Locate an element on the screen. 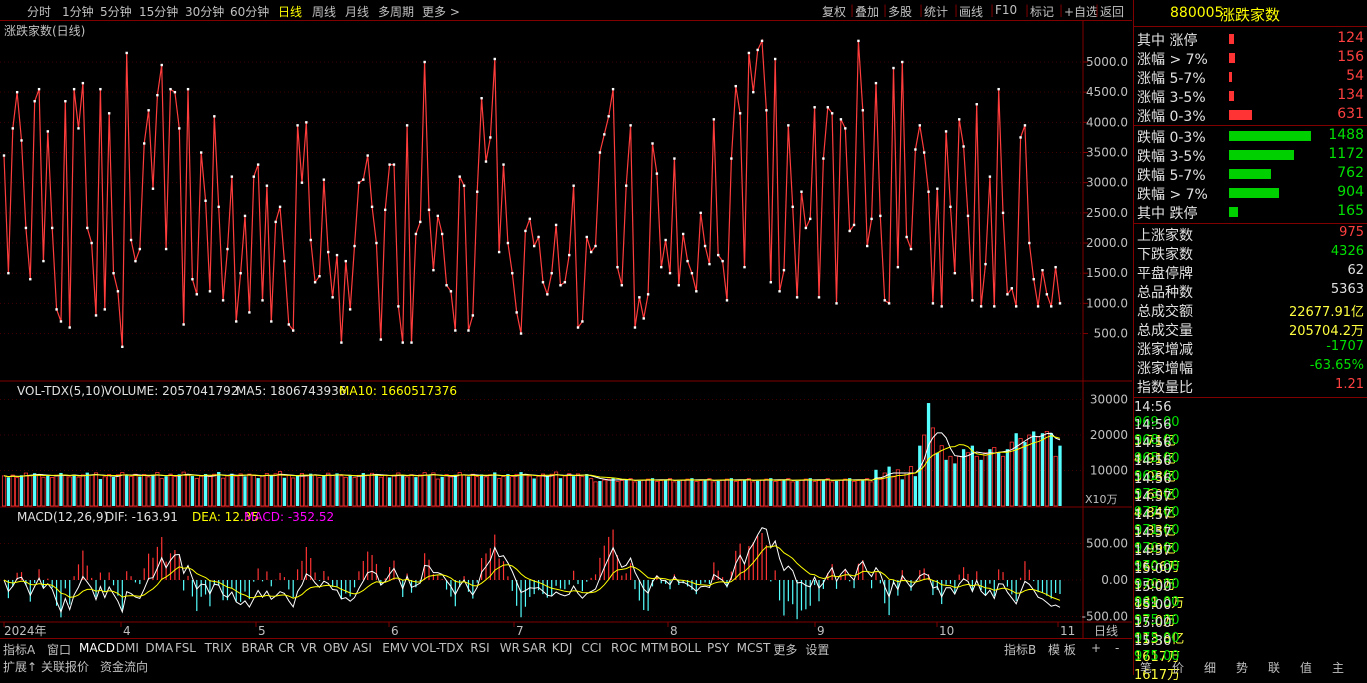 The image size is (1367, 683). indicator-tab-9: VR is located at coordinates (309, 648).